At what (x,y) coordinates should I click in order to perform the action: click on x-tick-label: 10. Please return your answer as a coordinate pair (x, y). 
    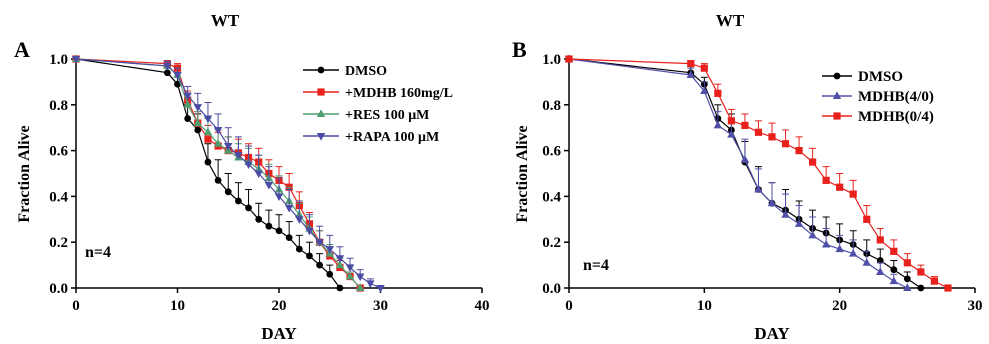
    Looking at the image, I should click on (177, 306).